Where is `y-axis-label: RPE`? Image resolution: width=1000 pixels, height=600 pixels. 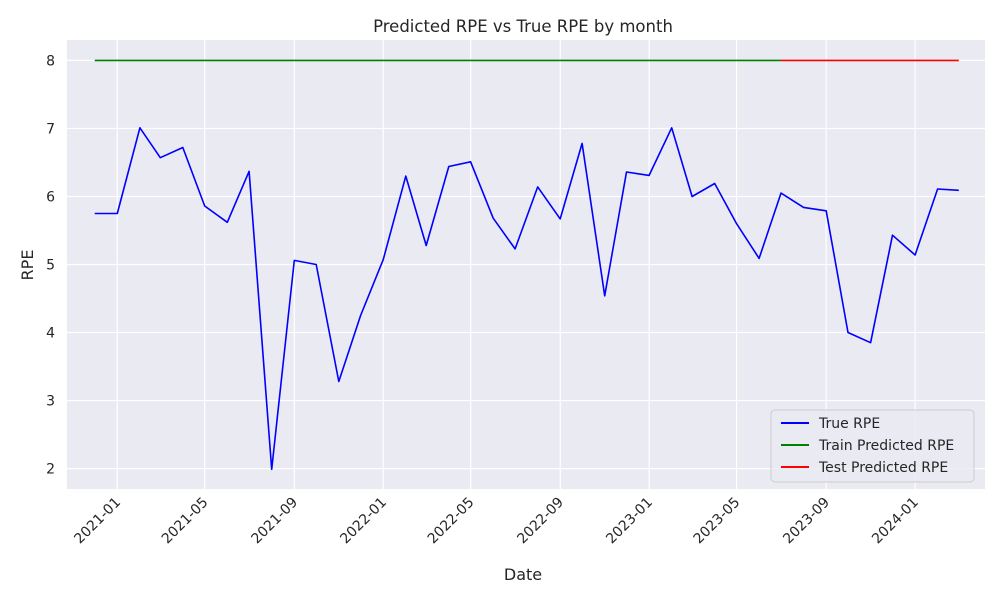
y-axis-label: RPE is located at coordinates (27, 265).